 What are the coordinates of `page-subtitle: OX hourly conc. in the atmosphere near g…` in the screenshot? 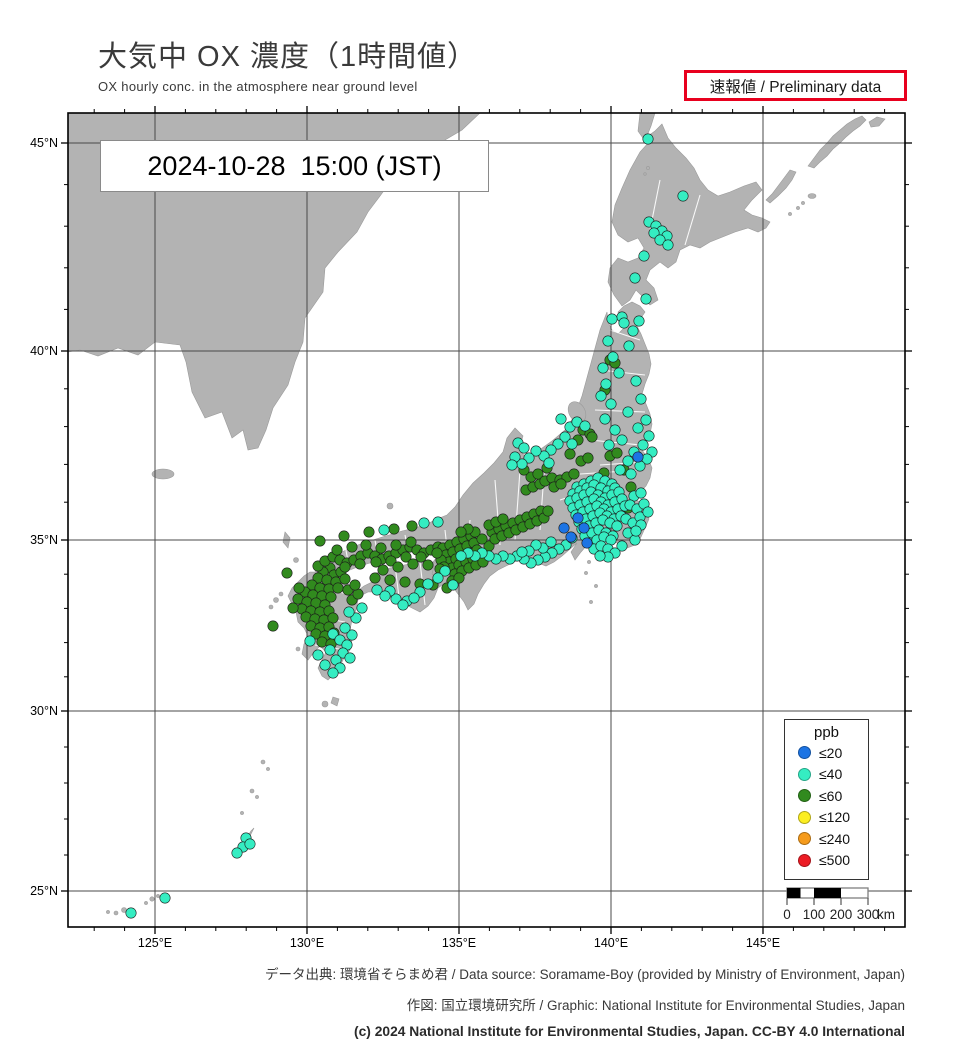 It's located at (258, 86).